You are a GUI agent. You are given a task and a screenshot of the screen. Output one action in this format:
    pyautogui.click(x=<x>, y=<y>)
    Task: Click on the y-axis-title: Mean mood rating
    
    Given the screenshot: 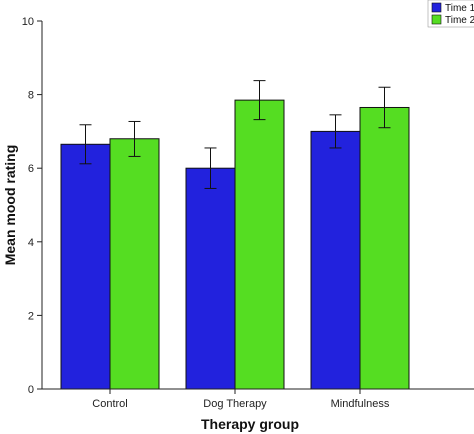 What is the action you would take?
    pyautogui.click(x=10, y=205)
    